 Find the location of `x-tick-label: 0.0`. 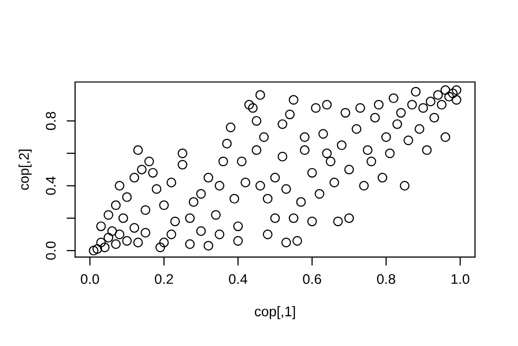

x-tick-label: 0.0 is located at coordinates (90, 279).